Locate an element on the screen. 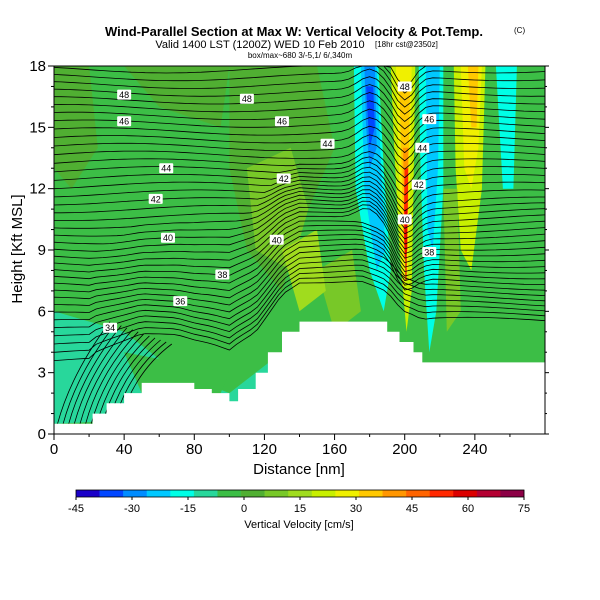 This screenshot has height=600, width=600. x-tick-label: 80 is located at coordinates (194, 449).